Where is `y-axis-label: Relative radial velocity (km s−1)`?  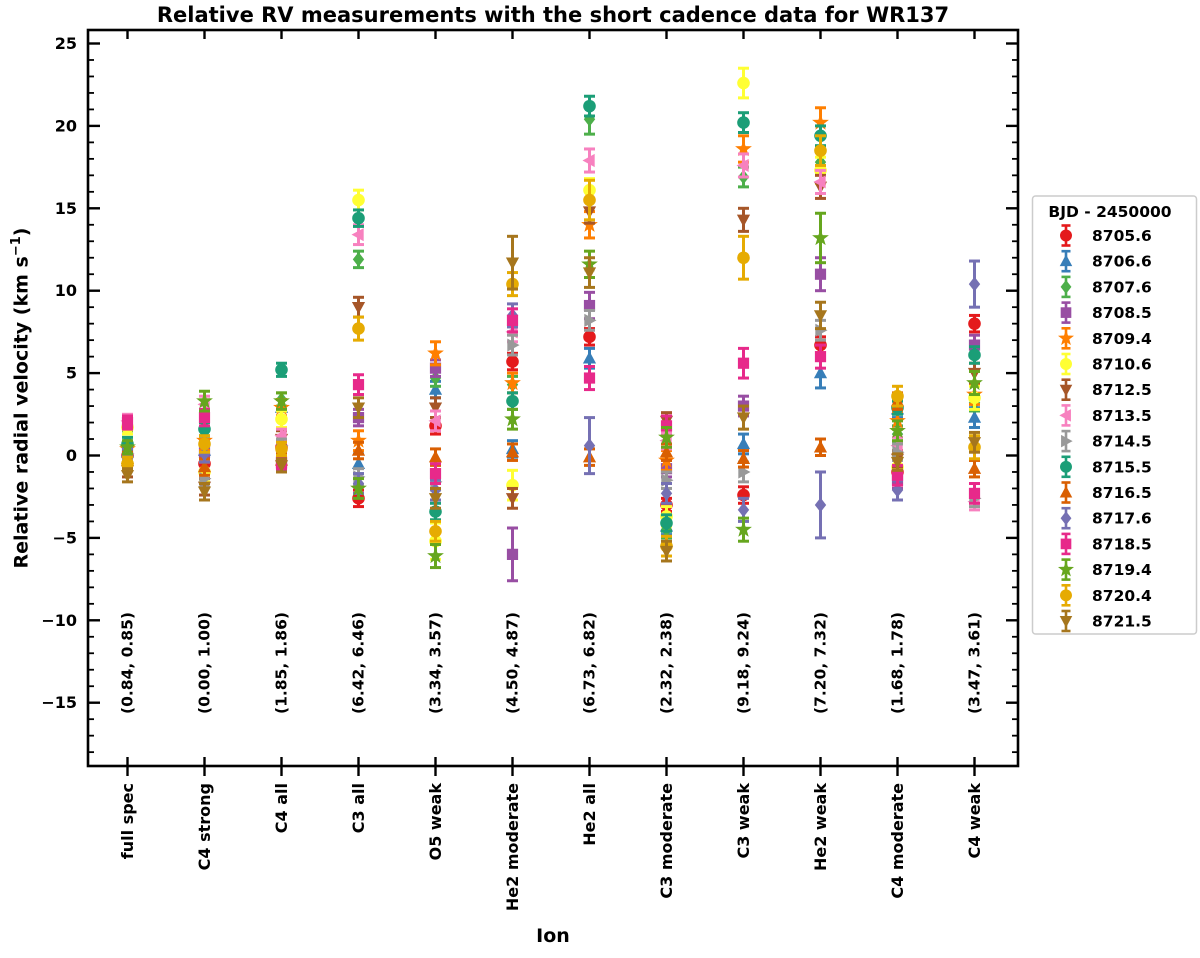 y-axis-label: Relative radial velocity (km s−1) is located at coordinates (22, 398).